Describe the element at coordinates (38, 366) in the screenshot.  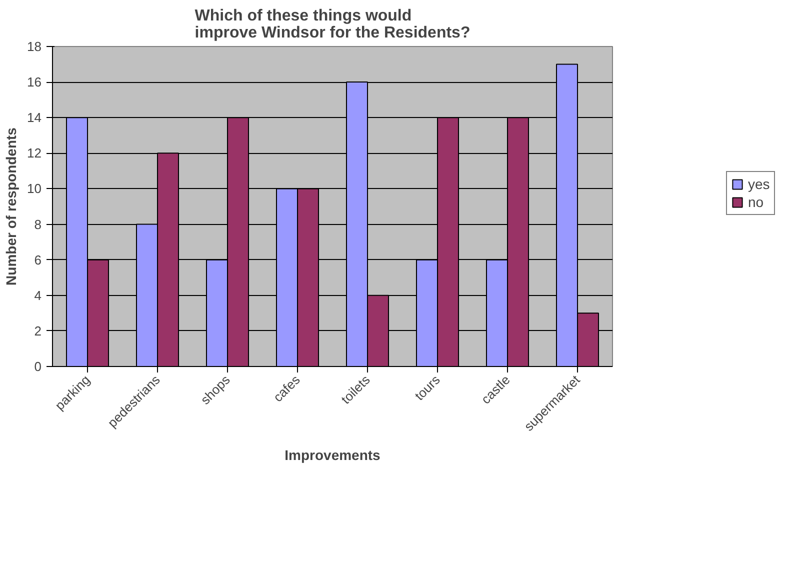
I see `y-tick-label: 0` at that location.